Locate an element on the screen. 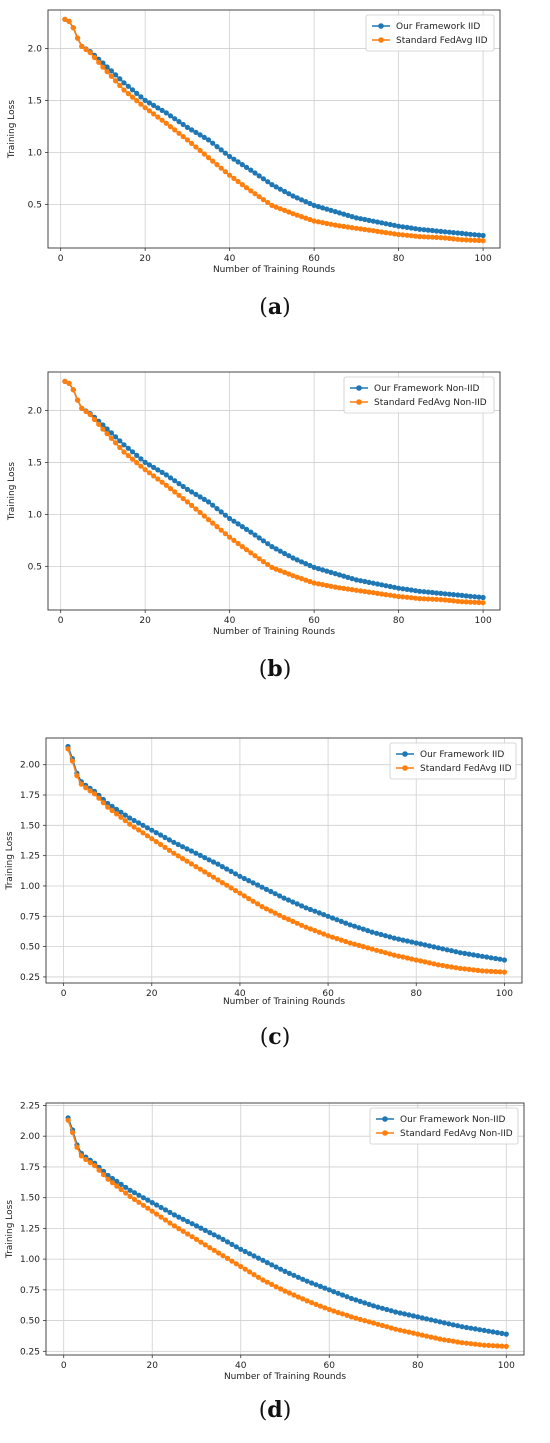 This screenshot has width=550, height=1443. y-axis-label: Training Loss is located at coordinates (10, 1229).